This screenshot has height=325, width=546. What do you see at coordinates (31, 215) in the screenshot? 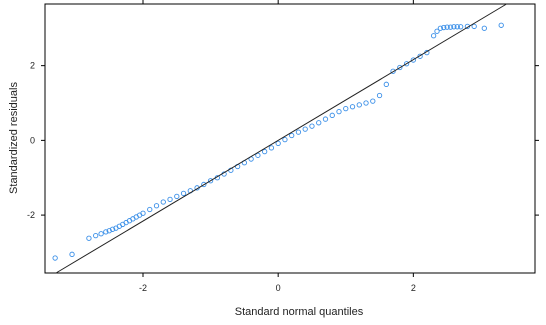
I see `y-tick-label: -2` at bounding box center [31, 215].